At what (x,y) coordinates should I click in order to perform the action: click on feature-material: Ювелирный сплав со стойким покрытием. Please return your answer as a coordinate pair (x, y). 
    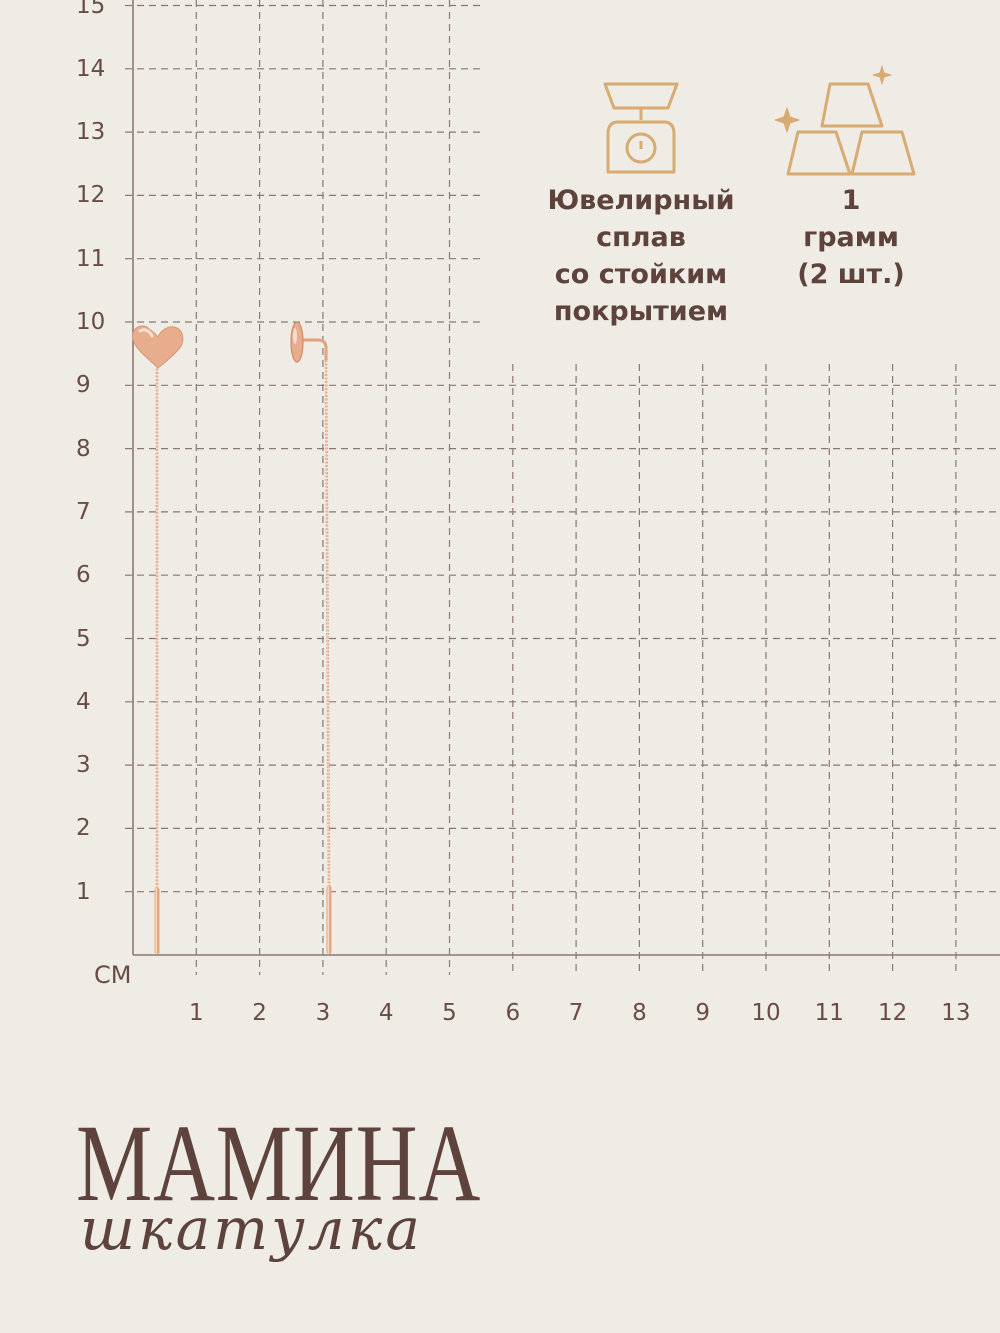
    Looking at the image, I should click on (641, 256).